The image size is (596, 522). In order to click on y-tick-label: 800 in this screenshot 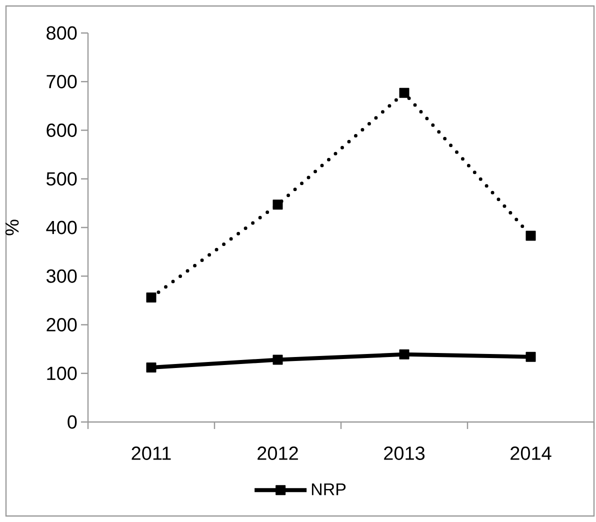, I will do `click(61, 33)`.